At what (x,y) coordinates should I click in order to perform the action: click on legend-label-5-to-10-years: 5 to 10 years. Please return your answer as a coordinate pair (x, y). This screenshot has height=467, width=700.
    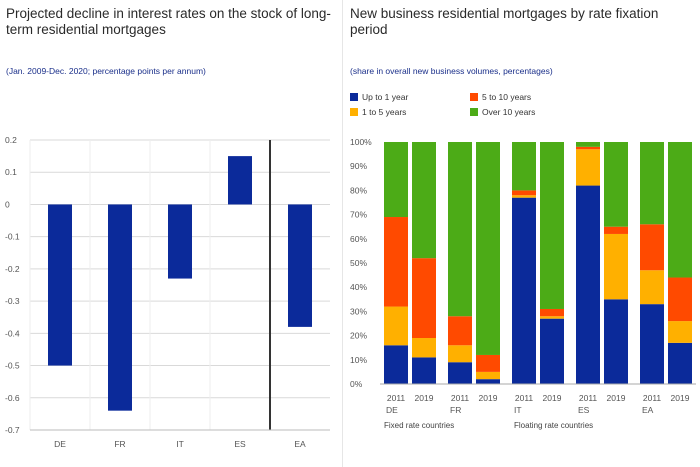
    Looking at the image, I should click on (507, 97).